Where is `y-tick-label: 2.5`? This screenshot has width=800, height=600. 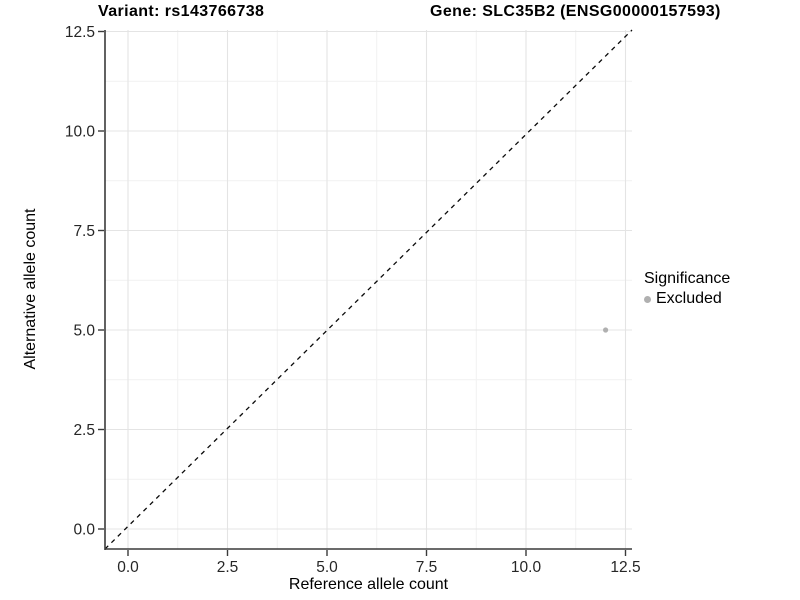 y-tick-label: 2.5 is located at coordinates (84, 430).